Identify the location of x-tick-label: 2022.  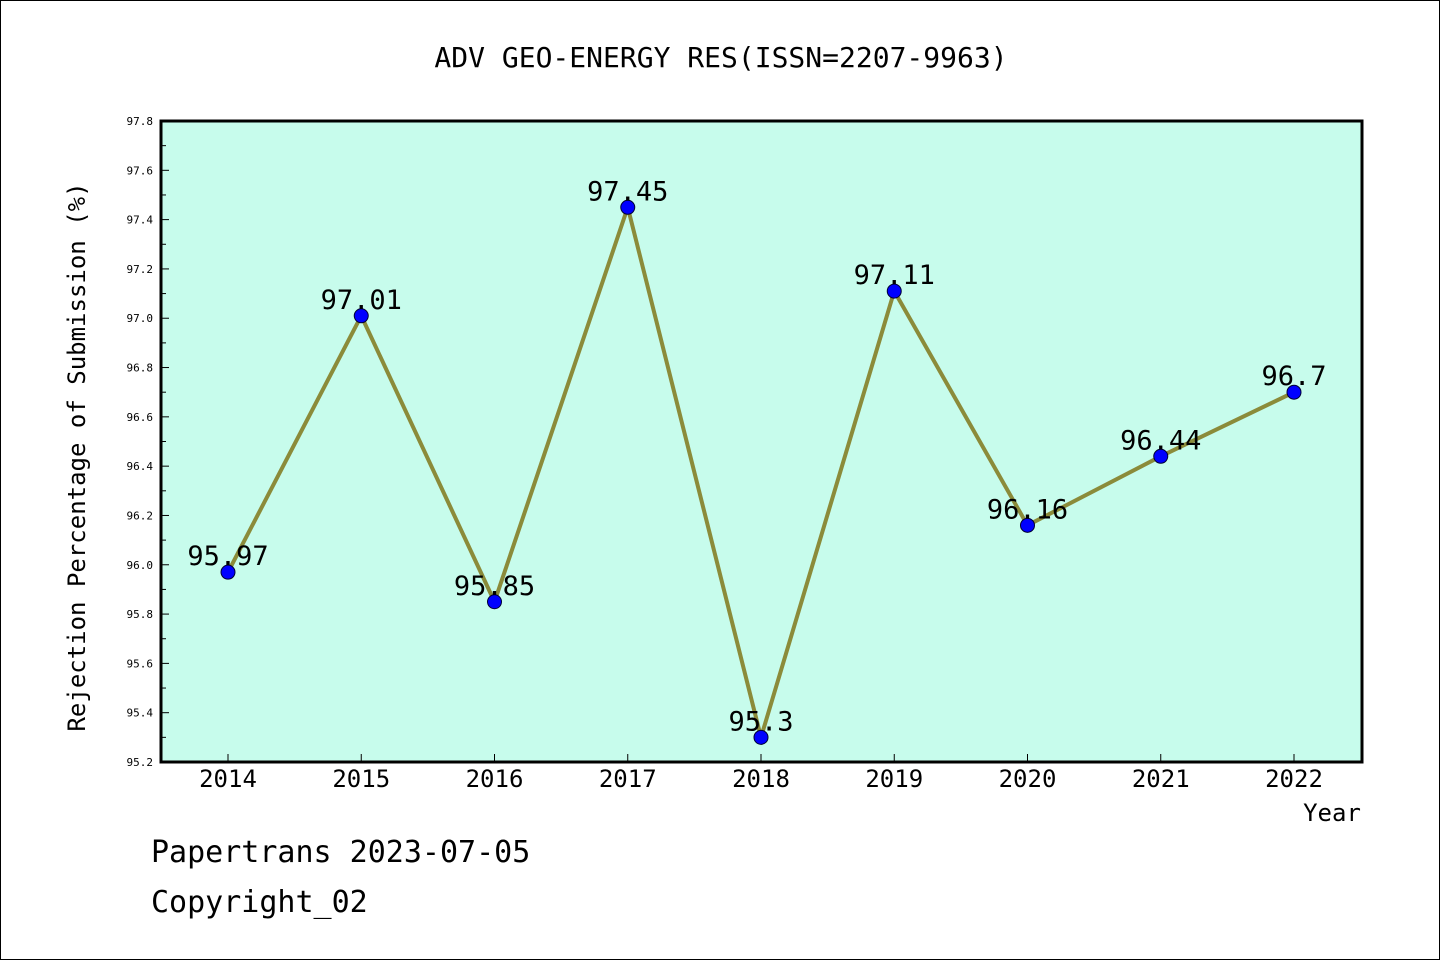
(1294, 779).